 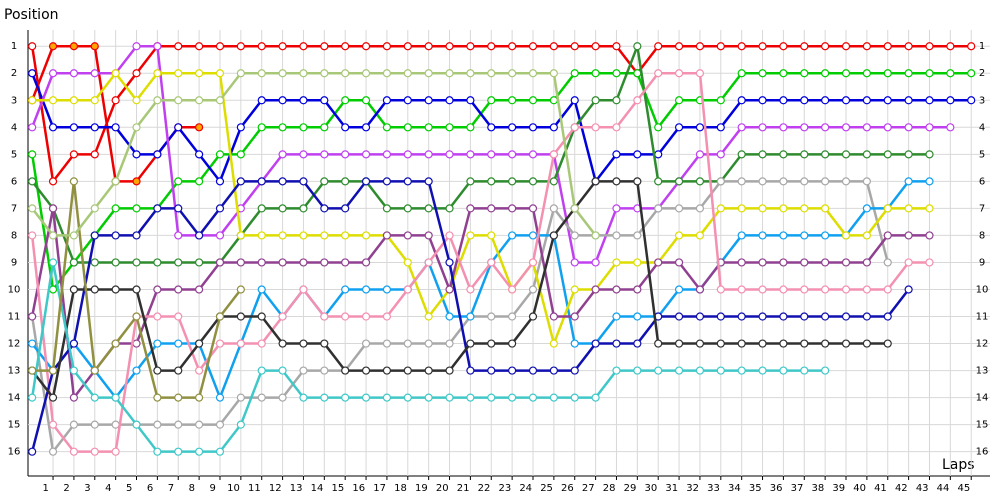 I want to click on y-tick-label: 9, so click(x=14, y=262).